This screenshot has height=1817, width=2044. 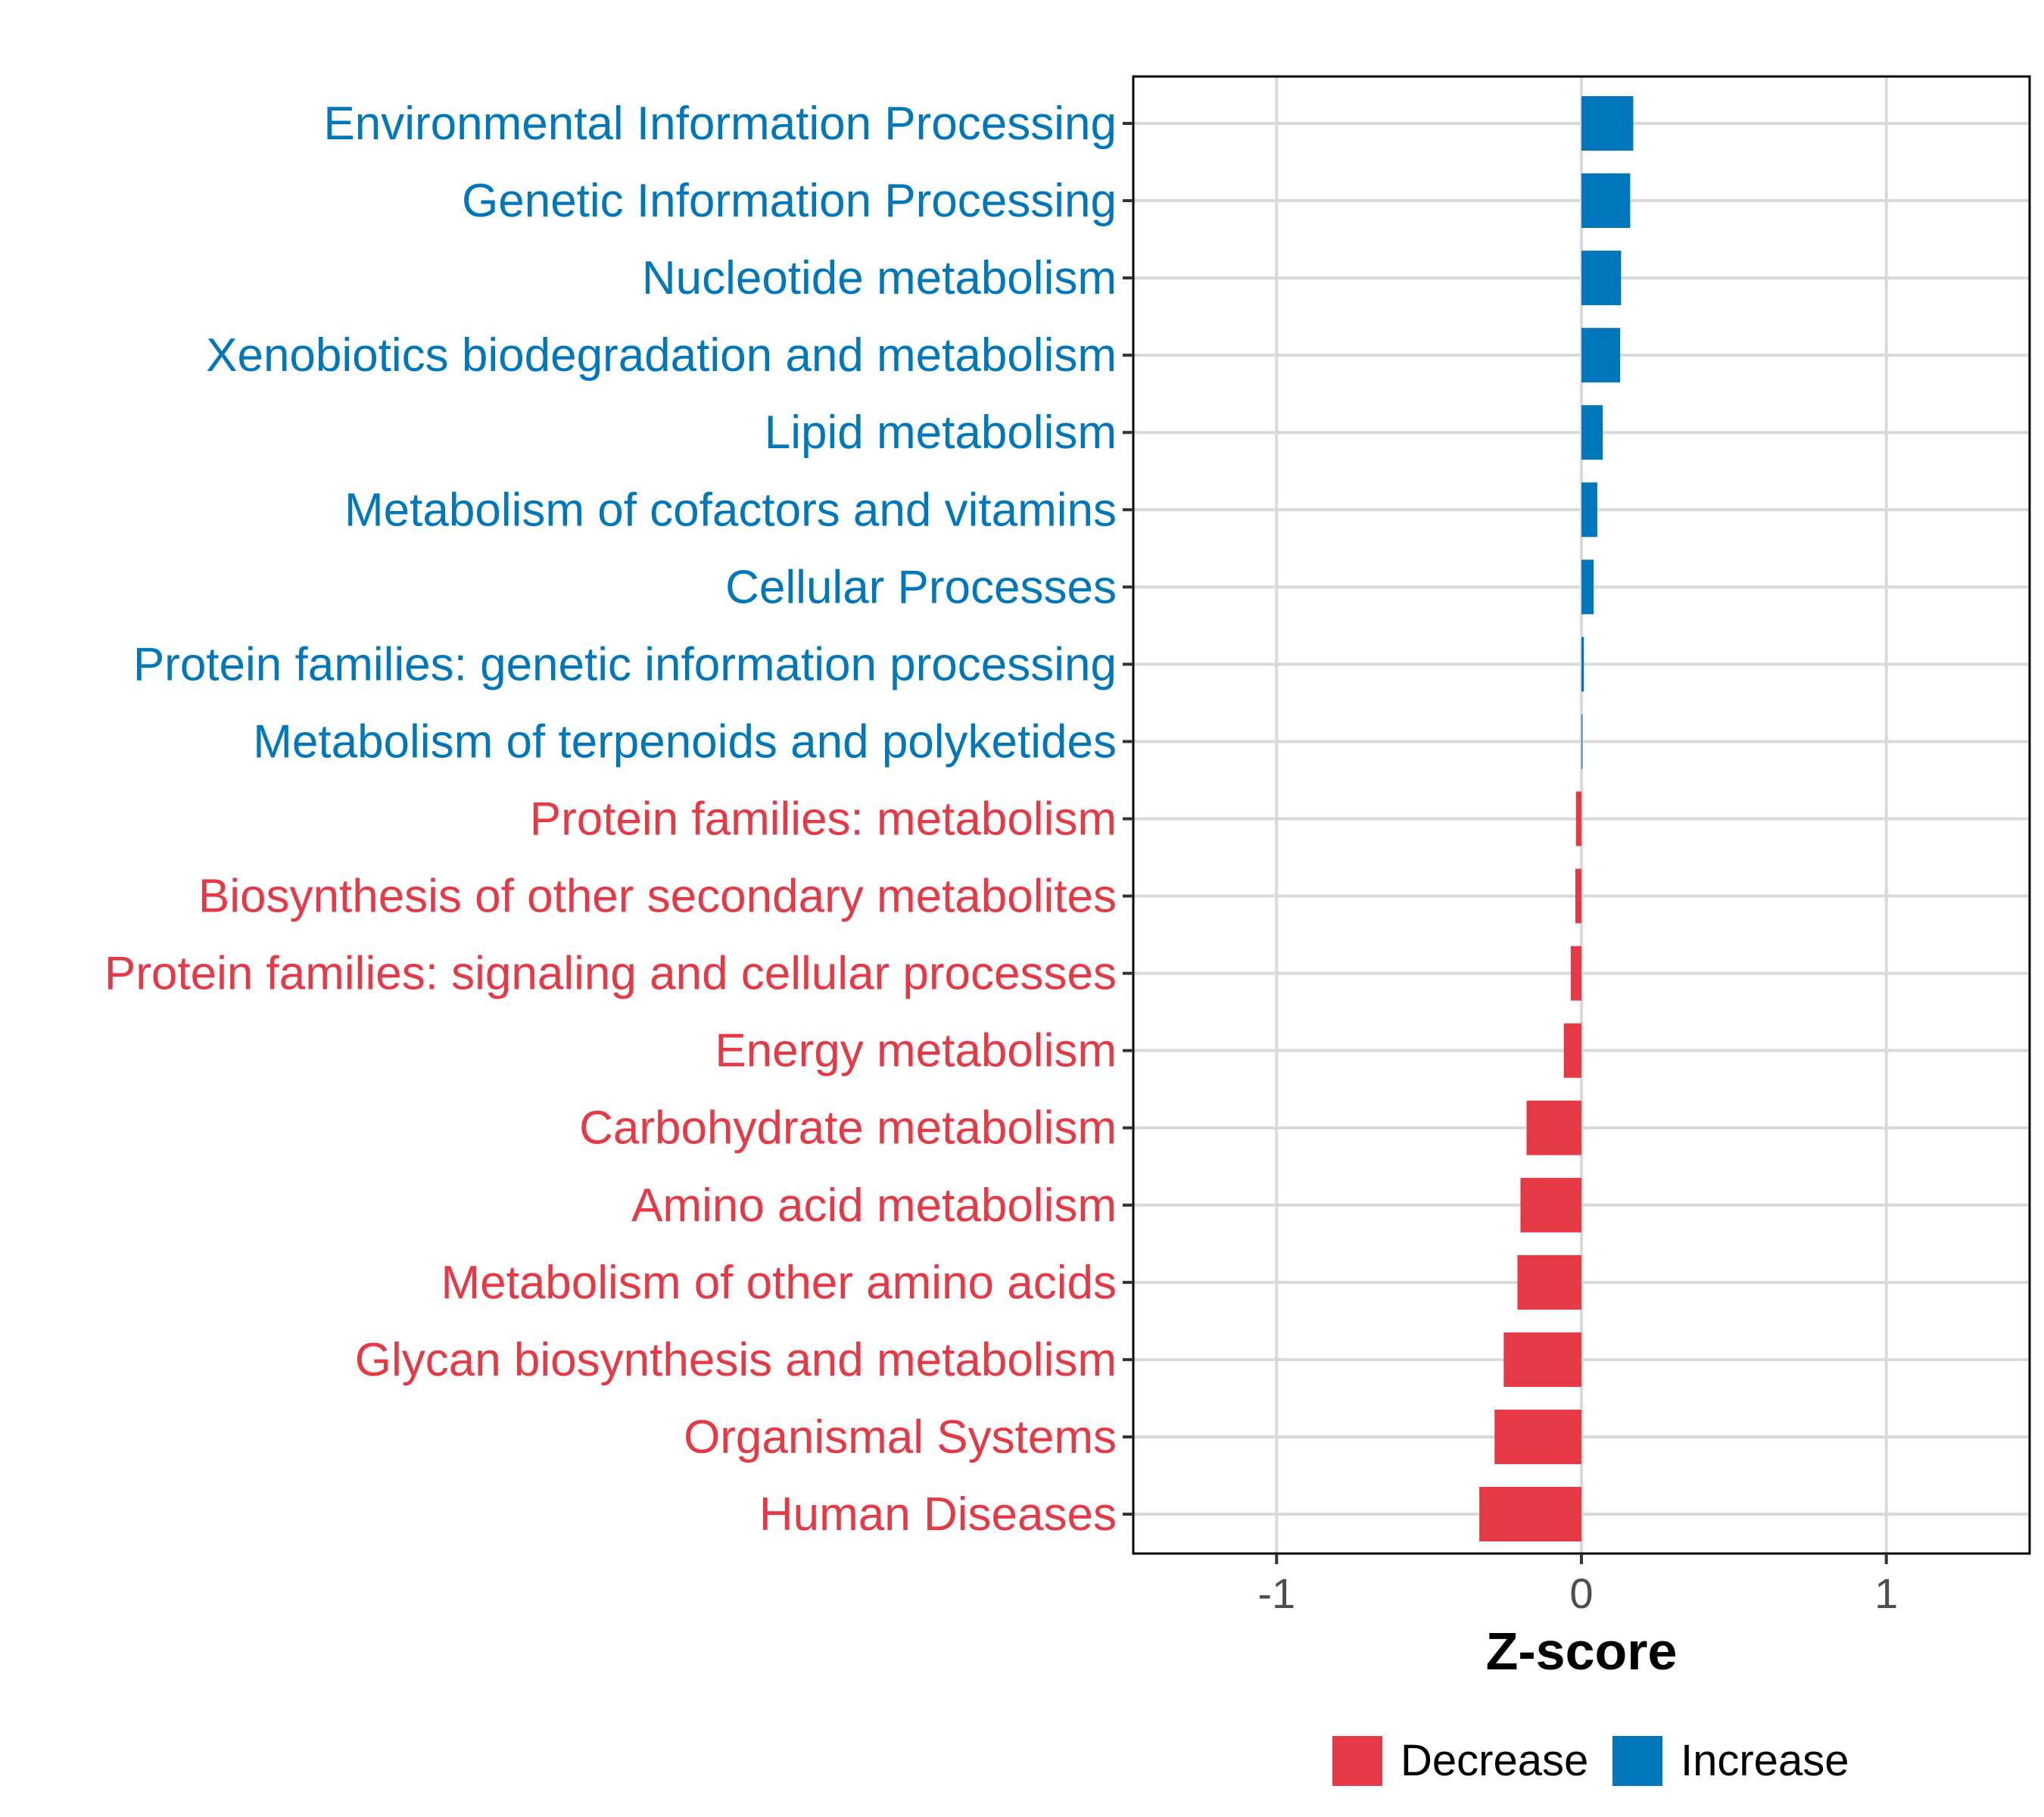 What do you see at coordinates (938, 1514) in the screenshot?
I see `category-label-18: Human Diseases` at bounding box center [938, 1514].